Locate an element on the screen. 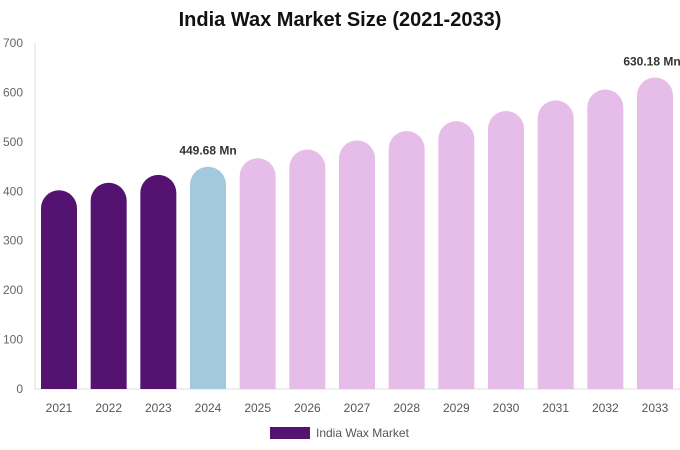 This screenshot has width=680, height=450. bar-2022 is located at coordinates (108, 285).